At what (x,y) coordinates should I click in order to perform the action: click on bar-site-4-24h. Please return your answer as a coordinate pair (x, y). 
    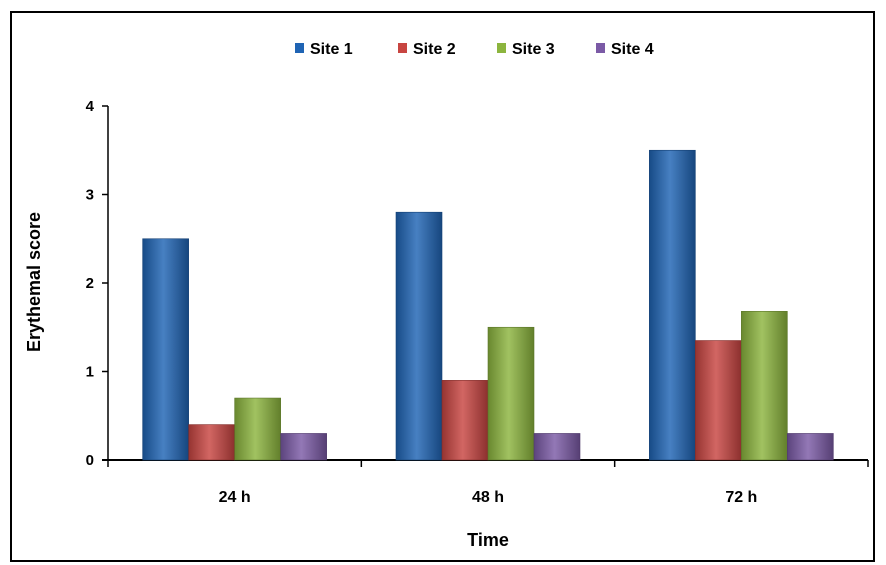
    Looking at the image, I should click on (303, 447).